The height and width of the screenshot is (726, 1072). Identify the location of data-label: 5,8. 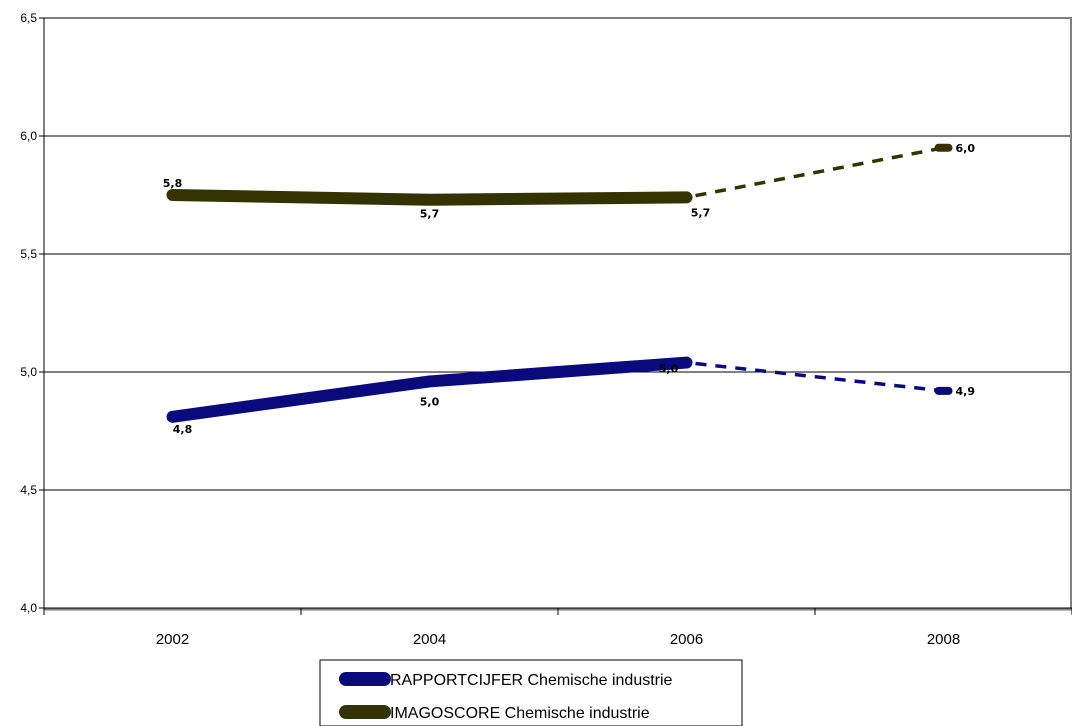
(173, 183).